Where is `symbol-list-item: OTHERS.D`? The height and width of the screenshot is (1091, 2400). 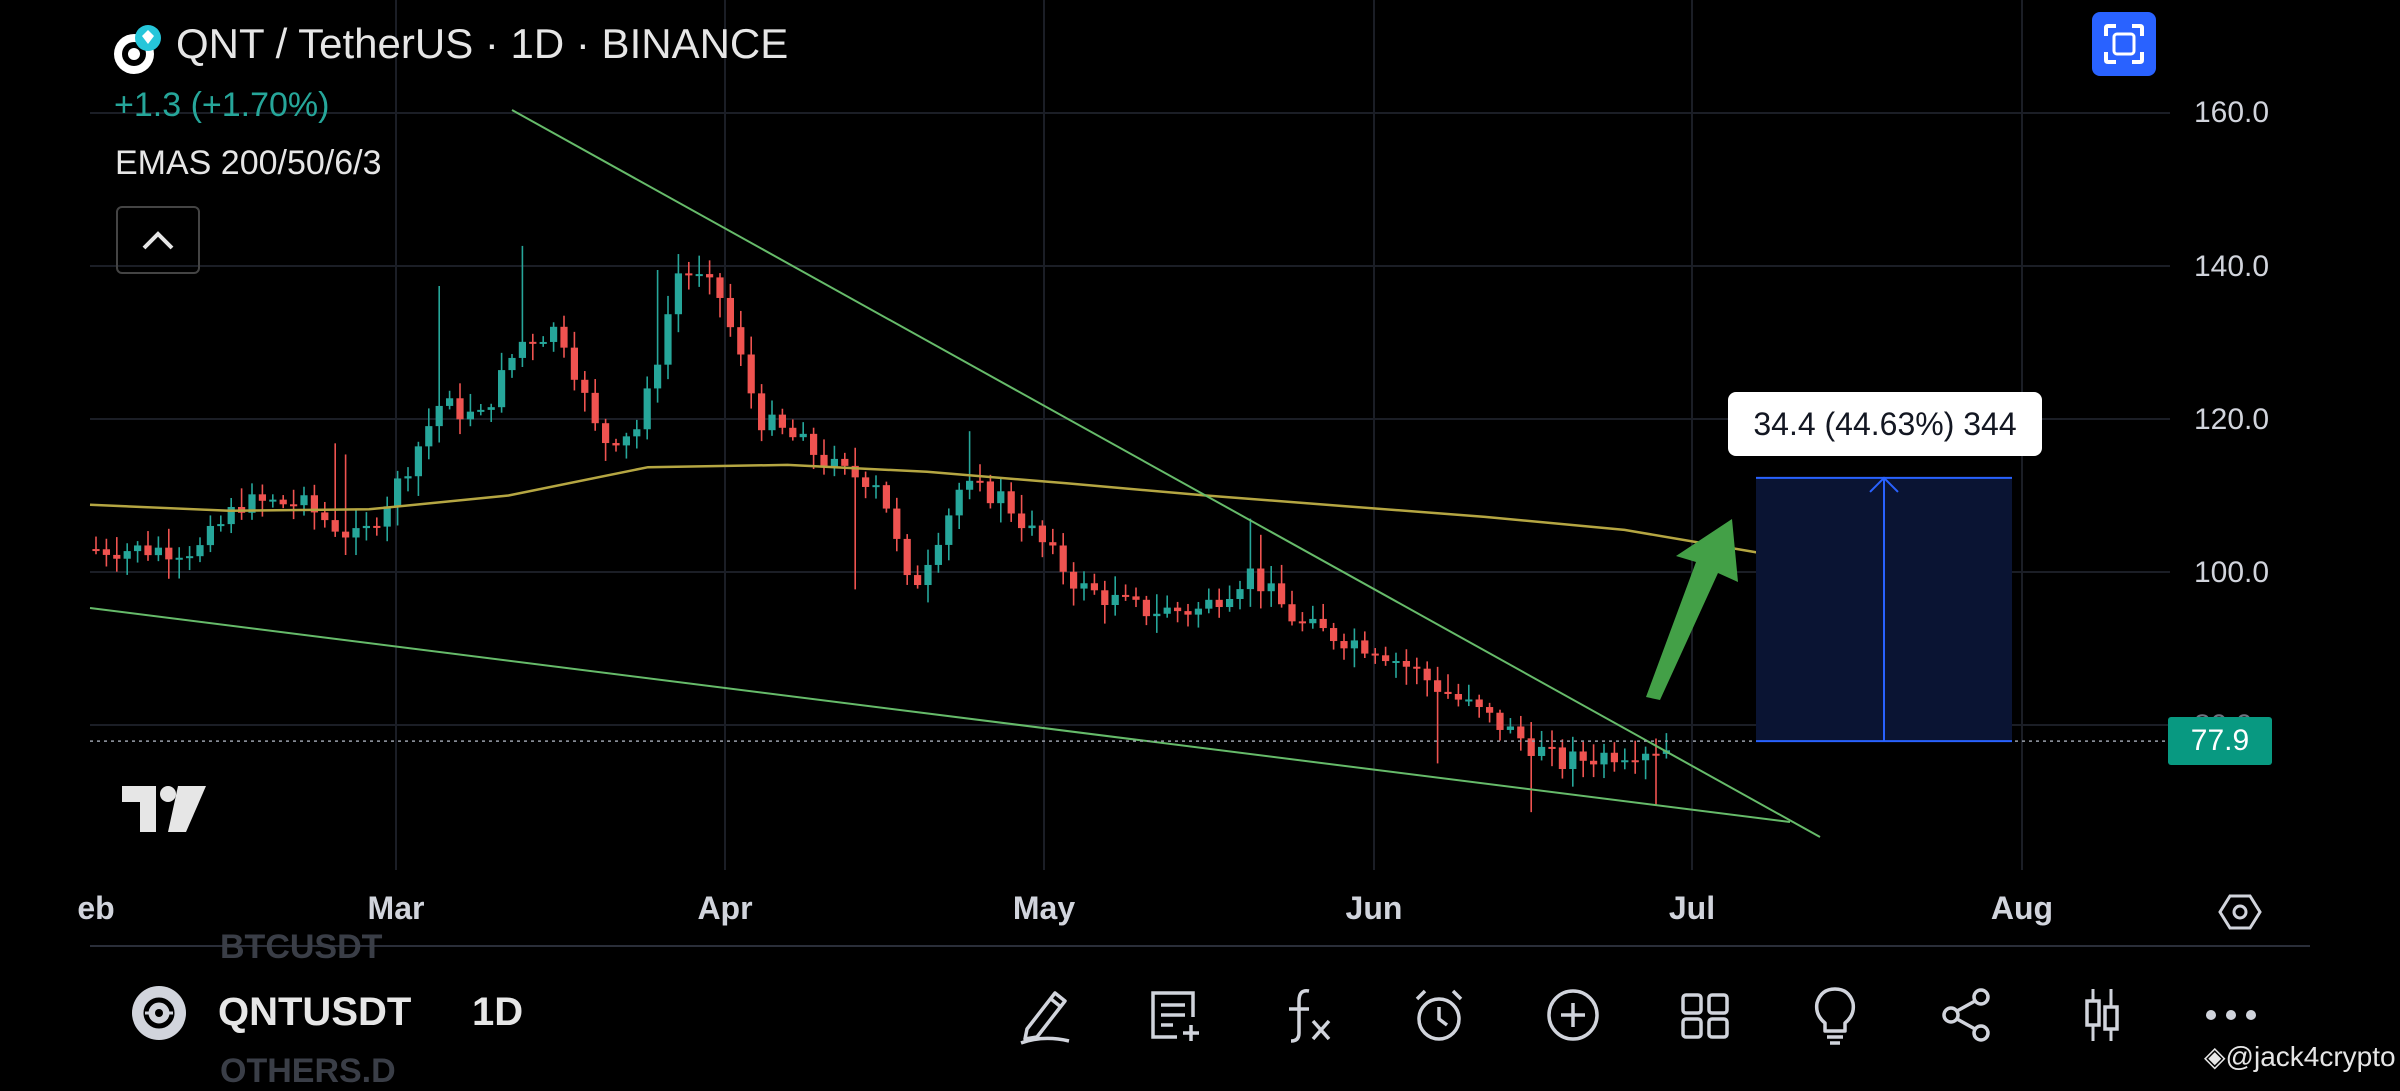
symbol-list-item: OTHERS.D is located at coordinates (308, 1071).